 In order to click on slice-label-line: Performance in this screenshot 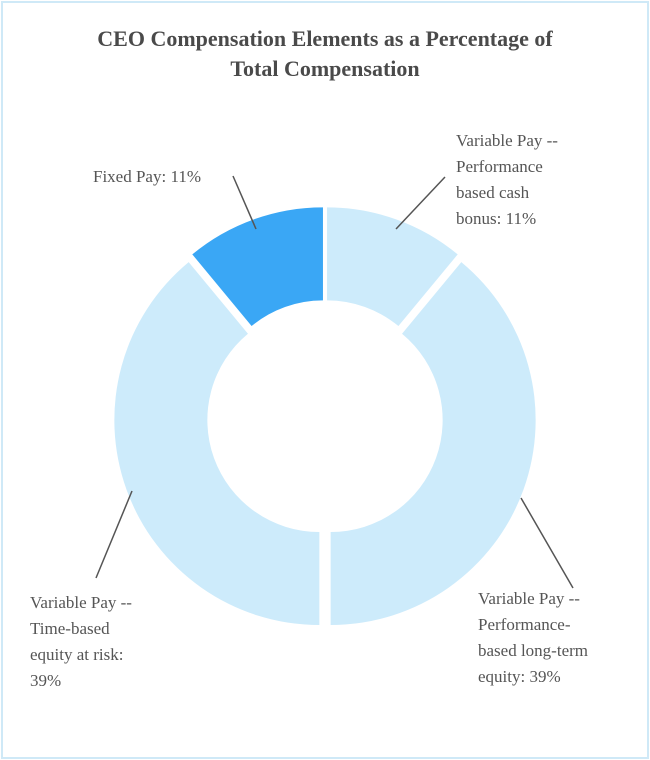, I will do `click(499, 166)`.